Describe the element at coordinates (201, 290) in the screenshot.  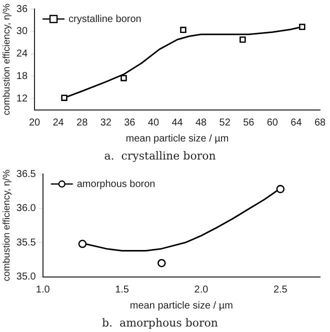
I see `x-tick-label: 2.0` at that location.